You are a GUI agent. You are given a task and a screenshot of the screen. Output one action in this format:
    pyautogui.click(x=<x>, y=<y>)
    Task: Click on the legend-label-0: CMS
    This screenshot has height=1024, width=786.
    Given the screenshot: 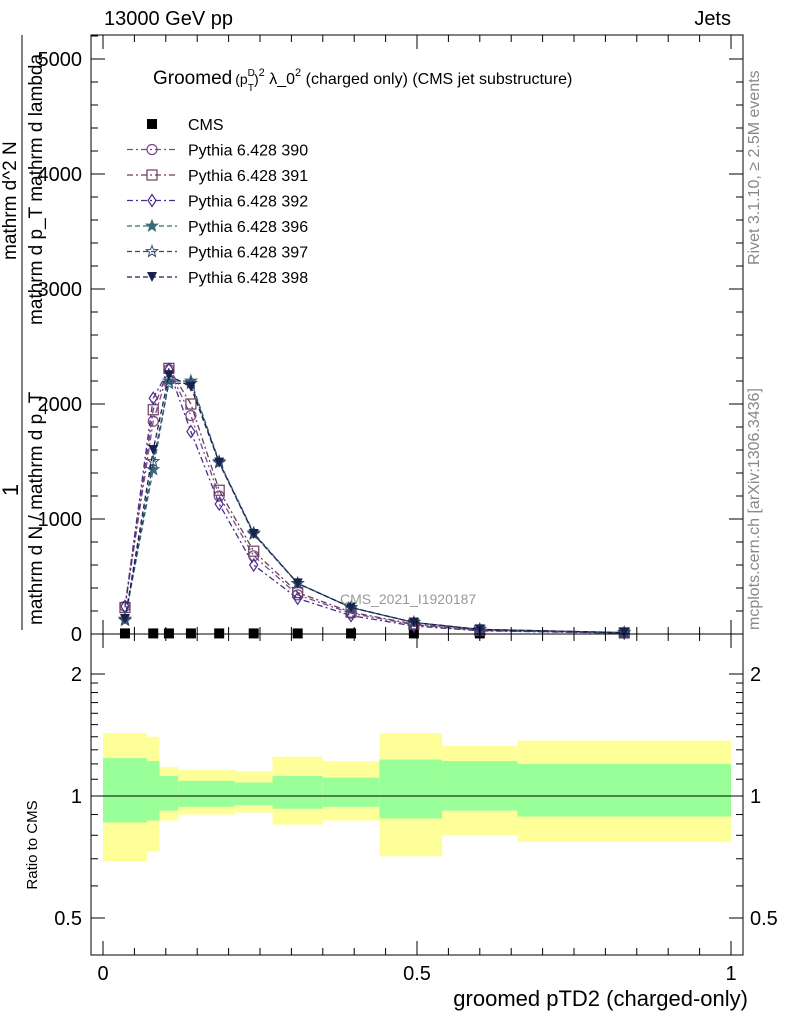 What is the action you would take?
    pyautogui.click(x=206, y=125)
    